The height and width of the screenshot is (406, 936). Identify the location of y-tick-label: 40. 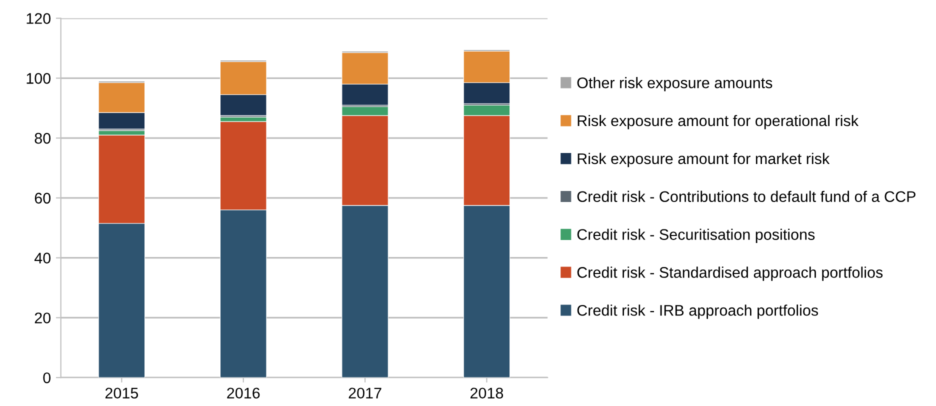
(42, 258).